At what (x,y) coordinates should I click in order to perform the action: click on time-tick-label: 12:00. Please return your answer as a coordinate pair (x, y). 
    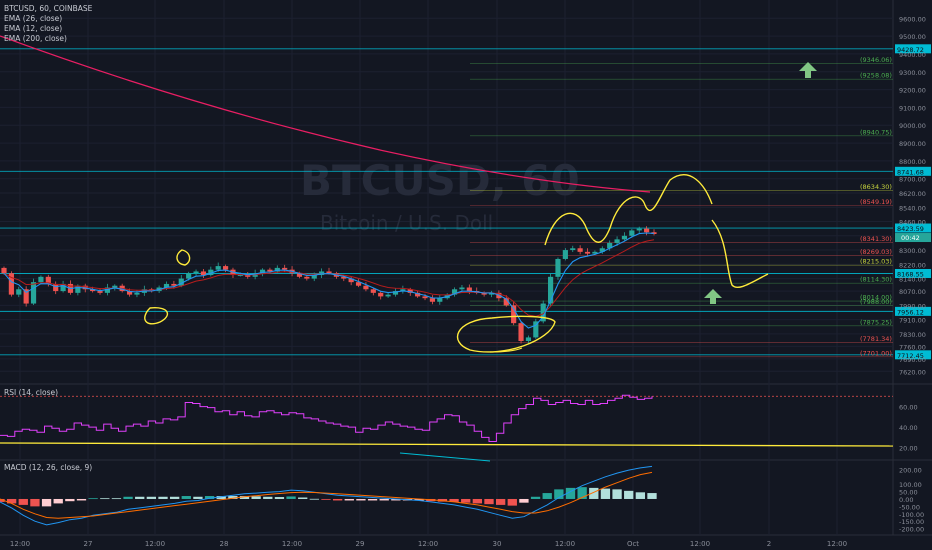
    Looking at the image, I should click on (700, 544).